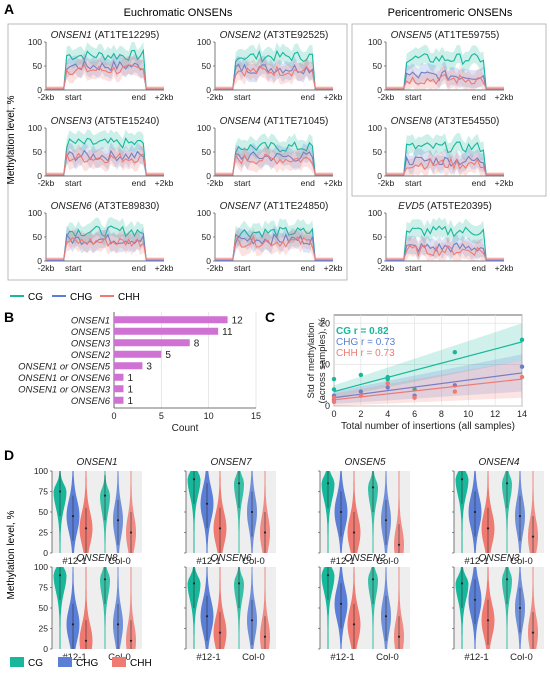 Image resolution: width=550 pixels, height=675 pixels. I want to click on x-tick-right: +2kb, so click(164, 268).